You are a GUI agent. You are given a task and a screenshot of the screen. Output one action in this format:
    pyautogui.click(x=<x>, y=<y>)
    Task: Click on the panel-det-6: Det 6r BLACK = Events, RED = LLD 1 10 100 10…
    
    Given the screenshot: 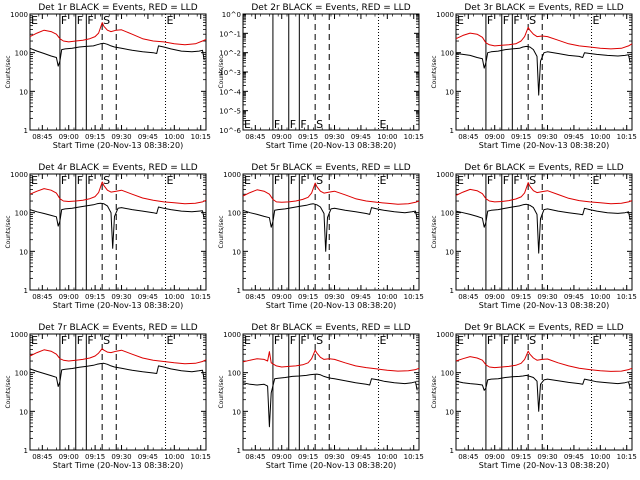 What is the action you would take?
    pyautogui.click(x=534, y=236)
    